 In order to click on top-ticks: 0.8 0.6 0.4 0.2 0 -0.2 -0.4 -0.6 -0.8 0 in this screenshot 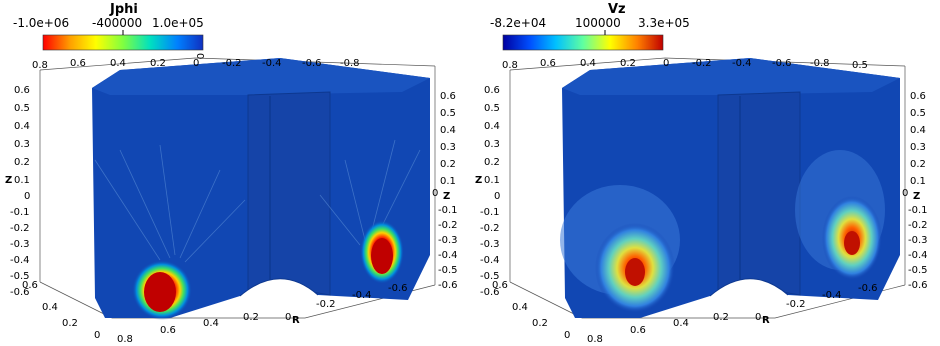, I will do `click(196, 62)`.